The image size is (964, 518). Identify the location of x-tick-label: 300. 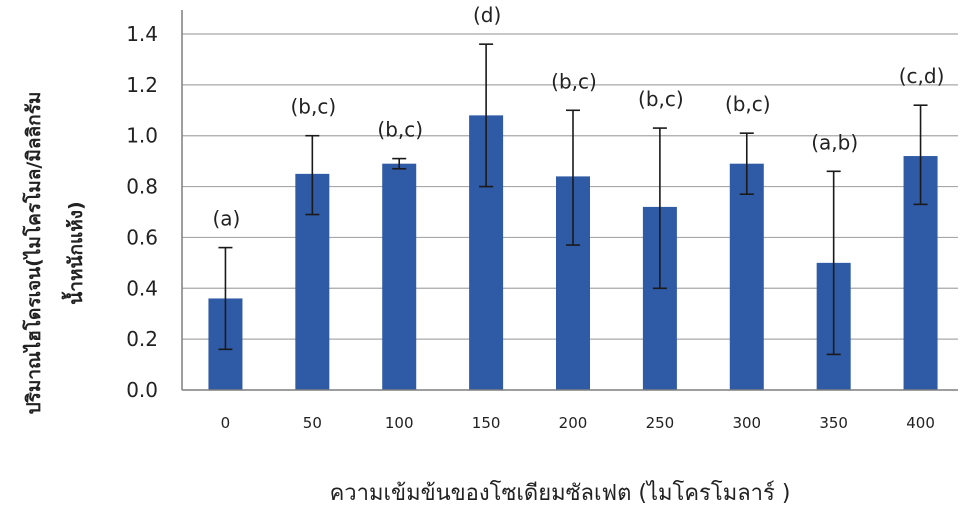
(746, 423).